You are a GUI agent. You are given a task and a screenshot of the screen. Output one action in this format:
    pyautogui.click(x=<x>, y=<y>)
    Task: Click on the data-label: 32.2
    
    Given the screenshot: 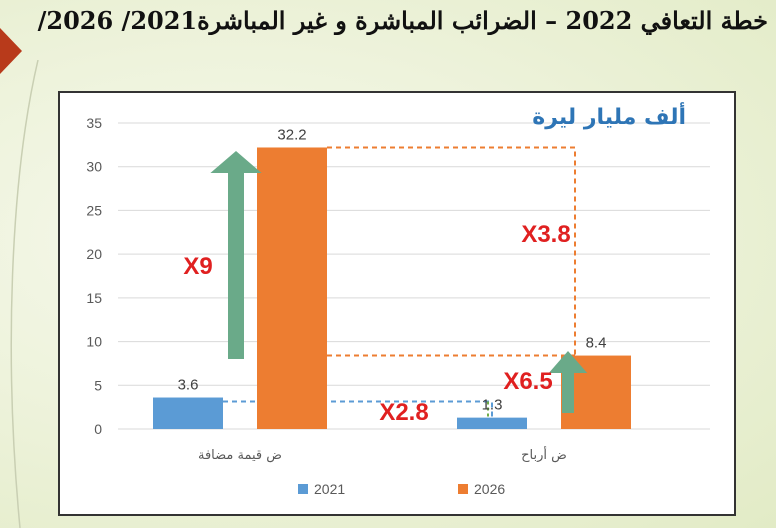 What is the action you would take?
    pyautogui.click(x=291, y=134)
    